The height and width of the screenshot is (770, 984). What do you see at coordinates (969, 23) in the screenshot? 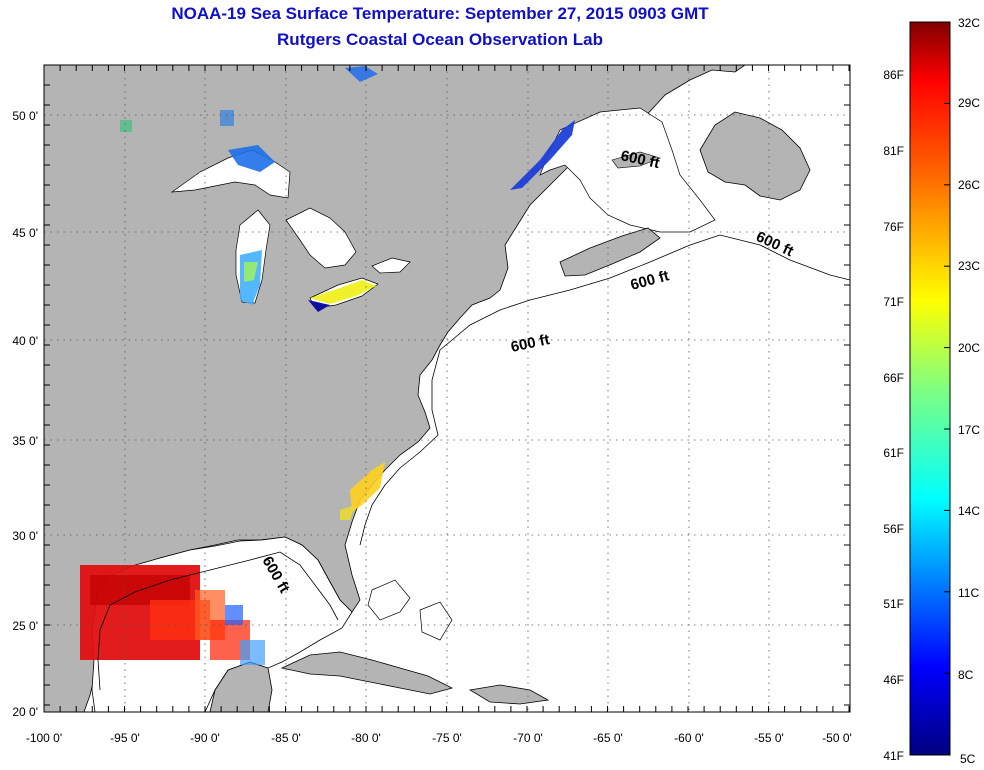
I see `colorbar-c-label: 32C` at bounding box center [969, 23].